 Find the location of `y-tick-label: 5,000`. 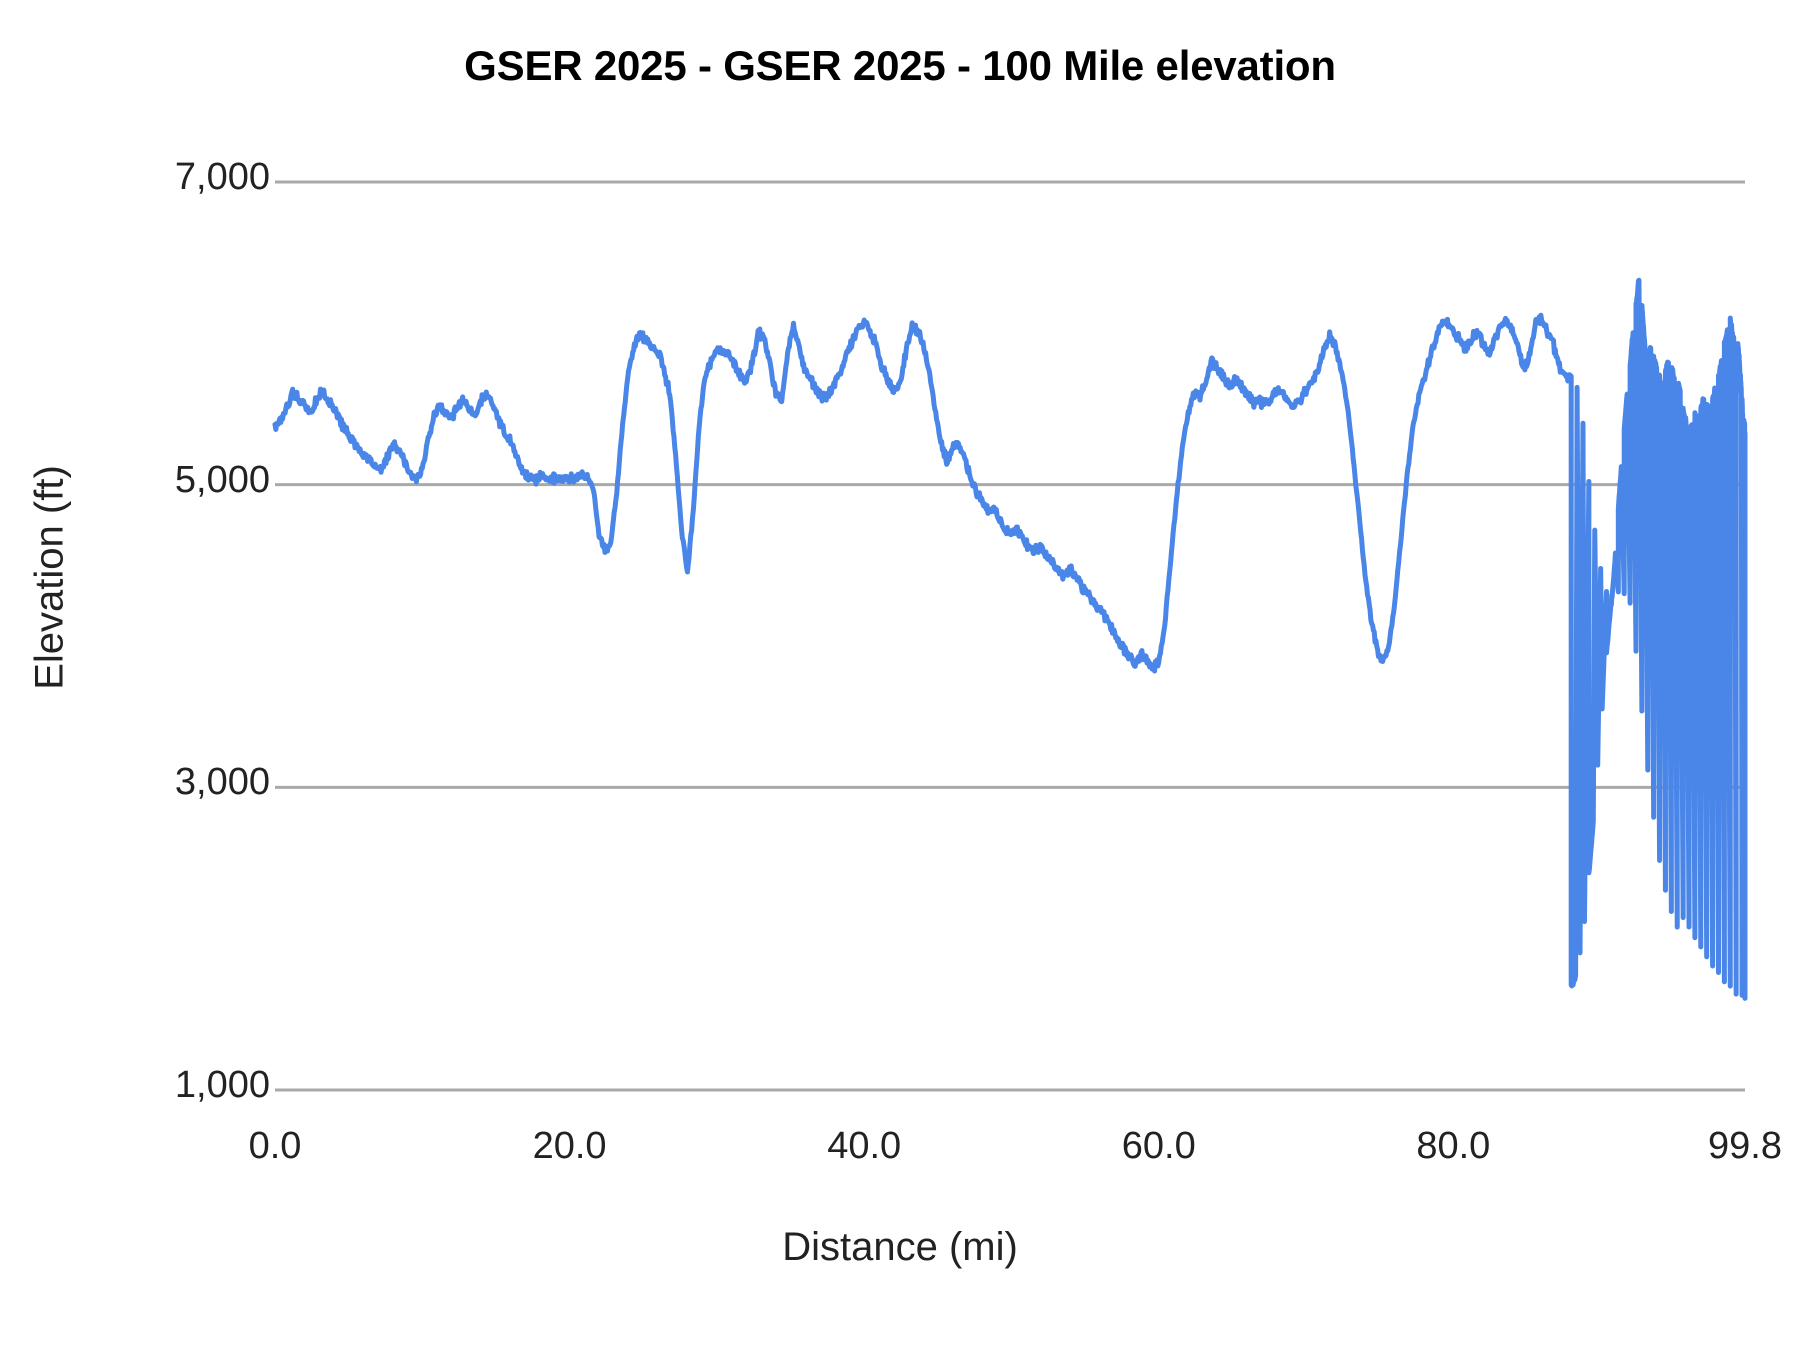

y-tick-label: 5,000 is located at coordinates (222, 479).